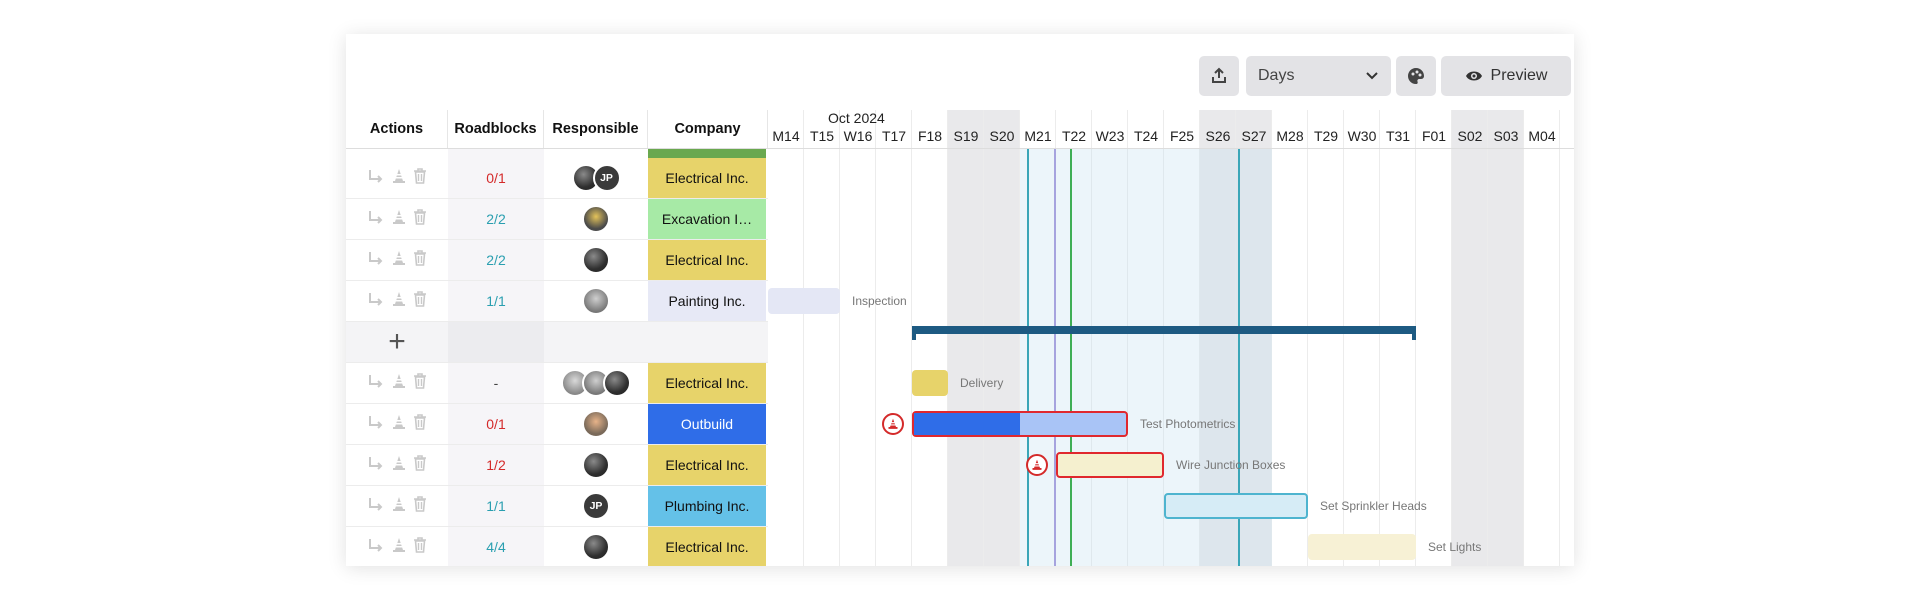  I want to click on palette-icon, so click(1416, 76).